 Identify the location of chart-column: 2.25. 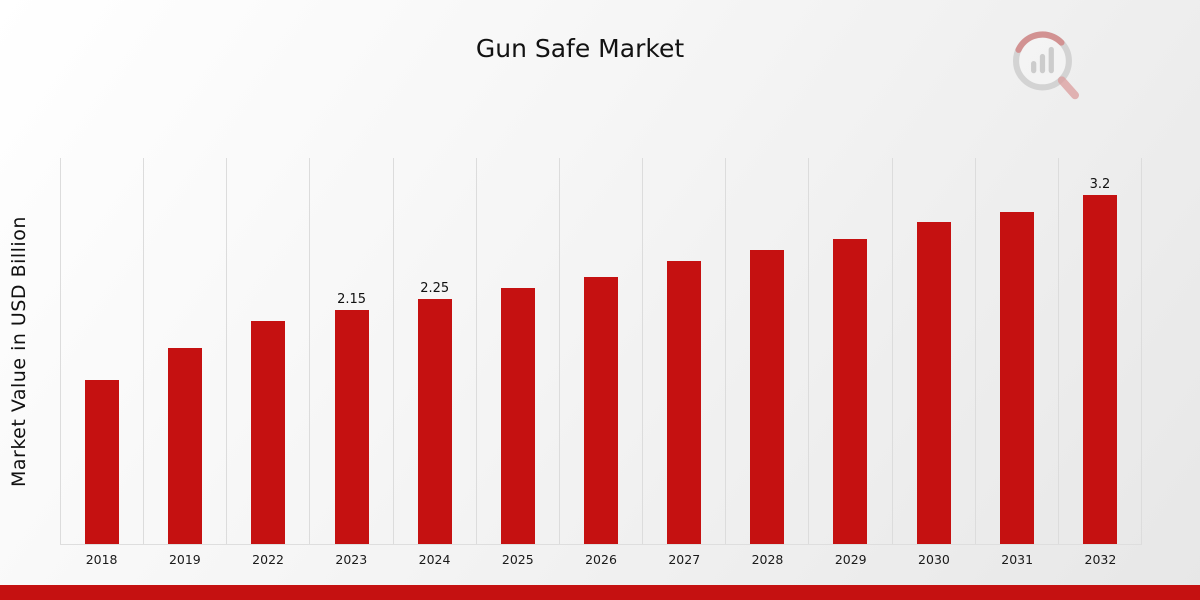
(434, 351).